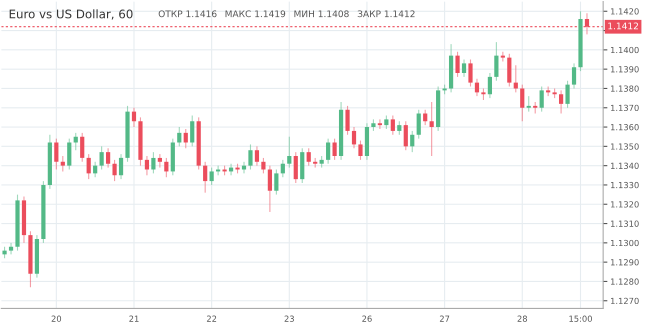 Image resolution: width=665 pixels, height=323 pixels. What do you see at coordinates (625, 185) in the screenshot?
I see `y-tick-label: 1.1330` at bounding box center [625, 185].